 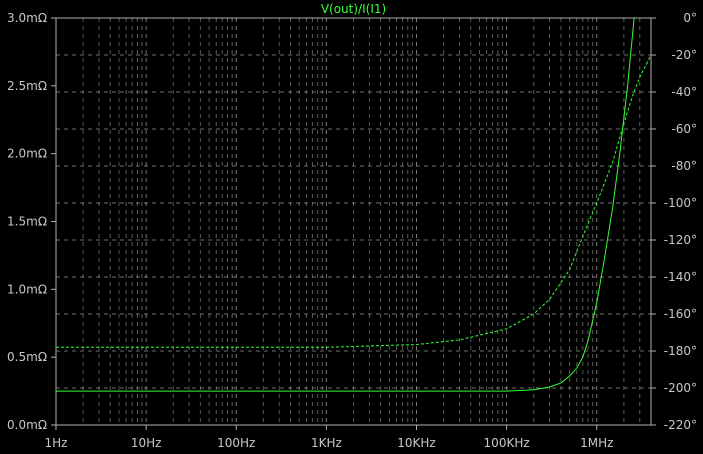 I want to click on right-tick-label: 0°, so click(x=690, y=18).